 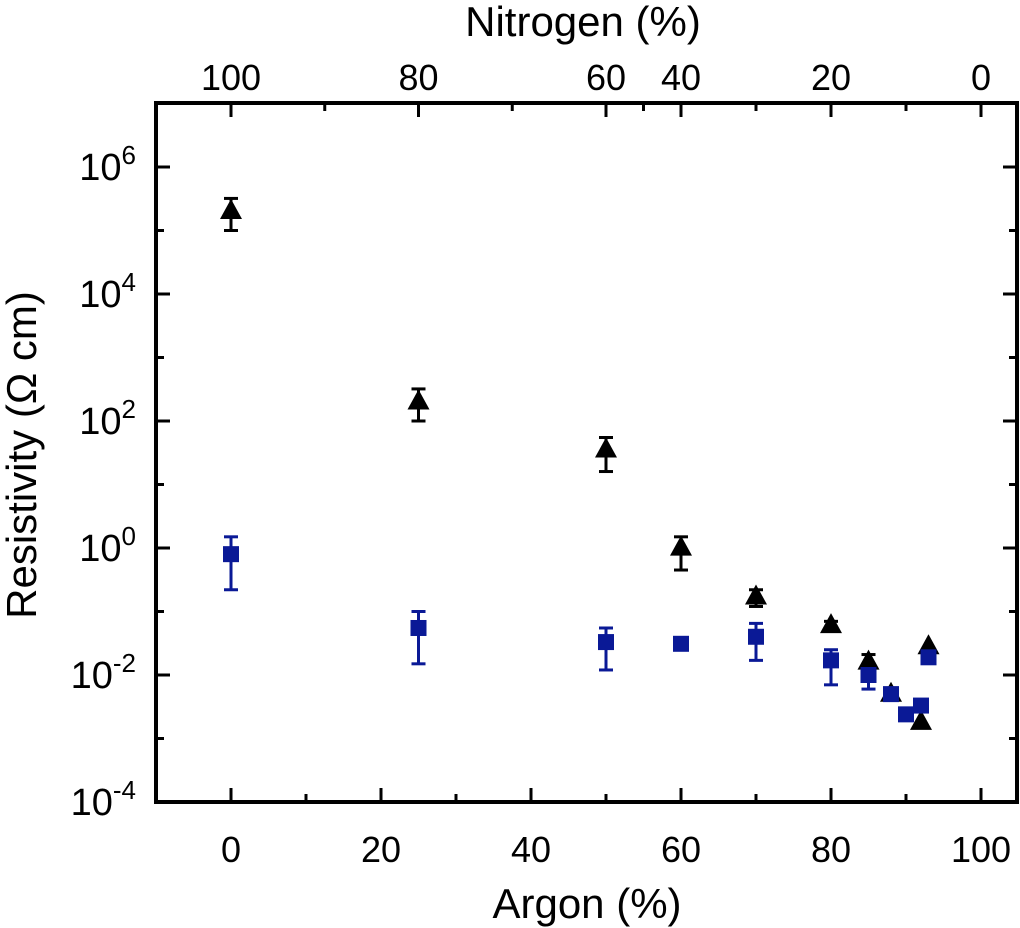 I want to click on y-tick-label: 10⁴, so click(x=107, y=291).